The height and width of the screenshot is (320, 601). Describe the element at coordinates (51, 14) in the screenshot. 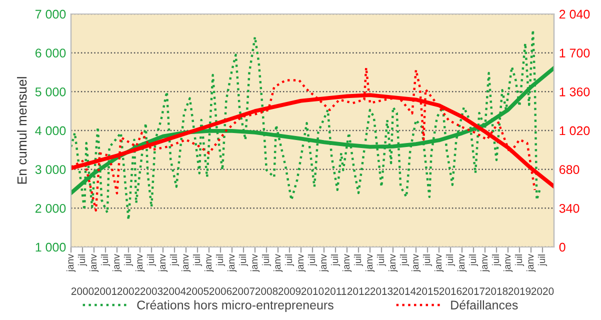

I see `y-tick-label: 7 000` at that location.